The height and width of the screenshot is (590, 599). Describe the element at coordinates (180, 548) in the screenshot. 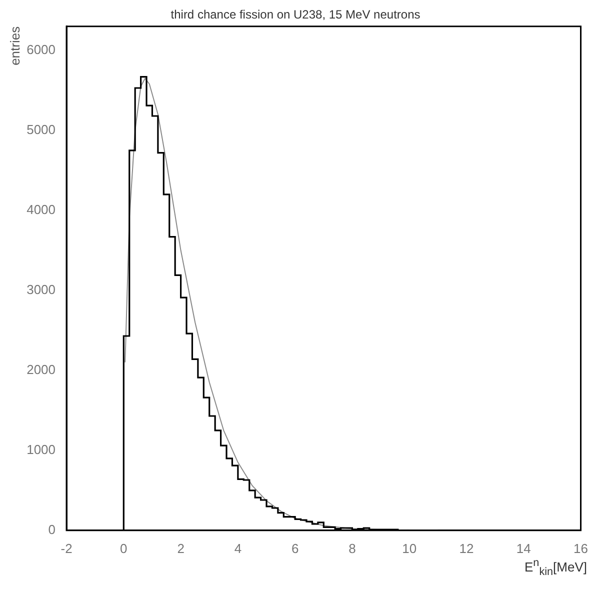

I see `x-tick-label: 2` at that location.